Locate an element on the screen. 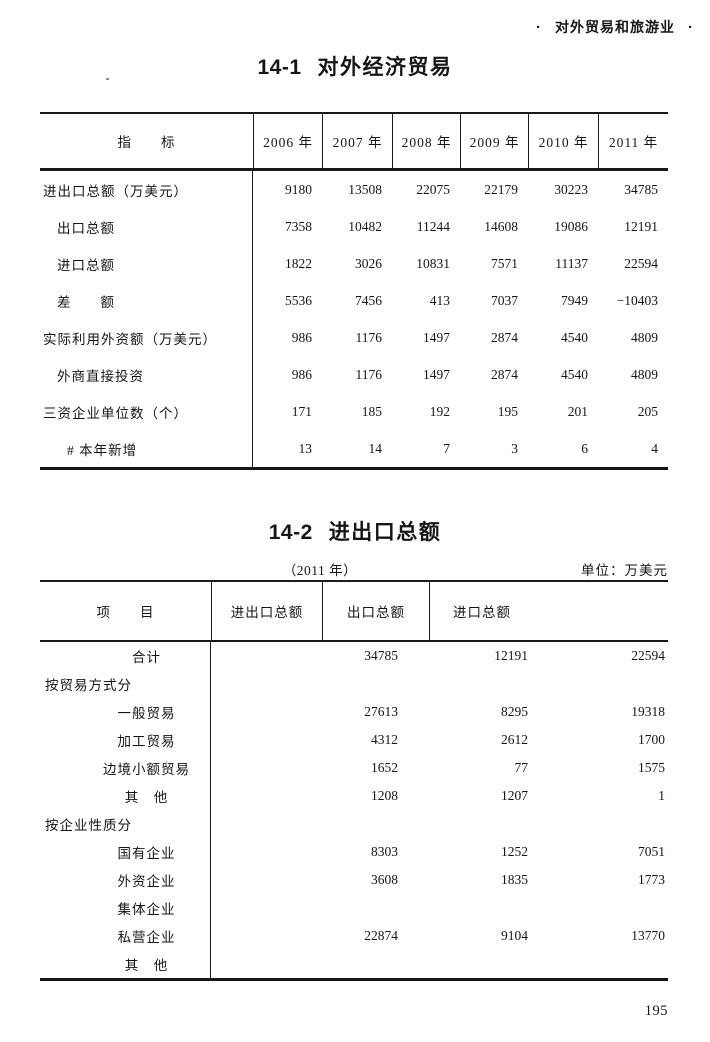  row-label: 其 他 is located at coordinates (125, 796).